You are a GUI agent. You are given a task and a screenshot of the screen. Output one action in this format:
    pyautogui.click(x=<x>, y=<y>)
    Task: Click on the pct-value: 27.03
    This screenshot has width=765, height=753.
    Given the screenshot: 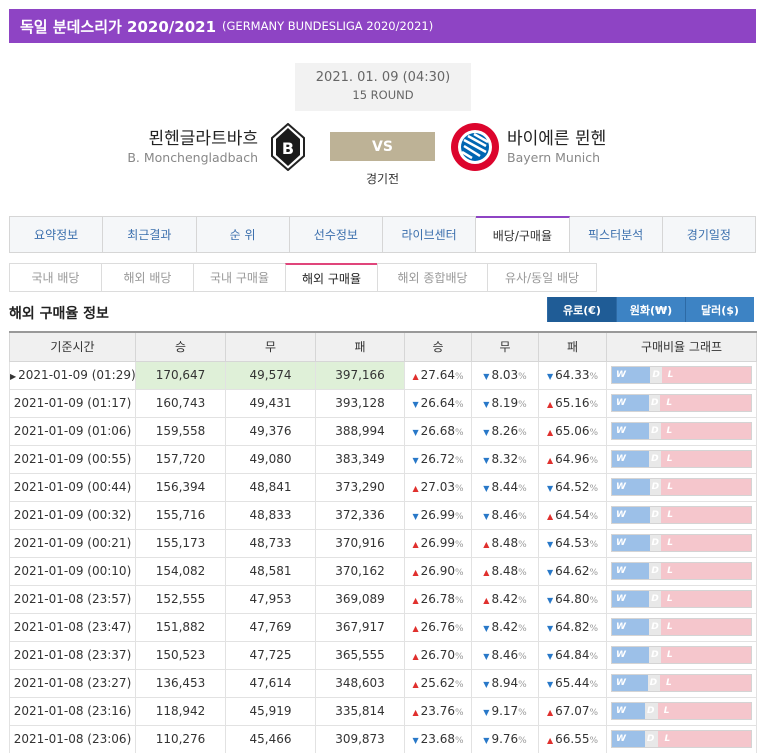 What is the action you would take?
    pyautogui.click(x=437, y=487)
    